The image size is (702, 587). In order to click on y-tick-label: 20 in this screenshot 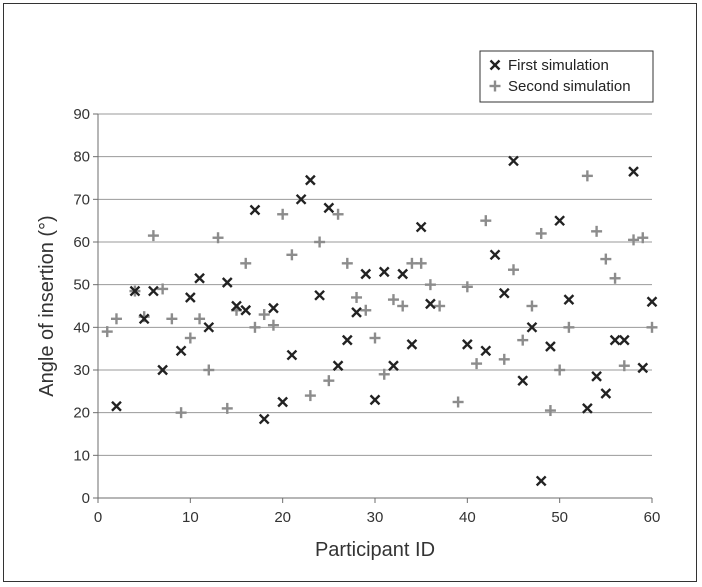, I will do `click(81, 413)`.